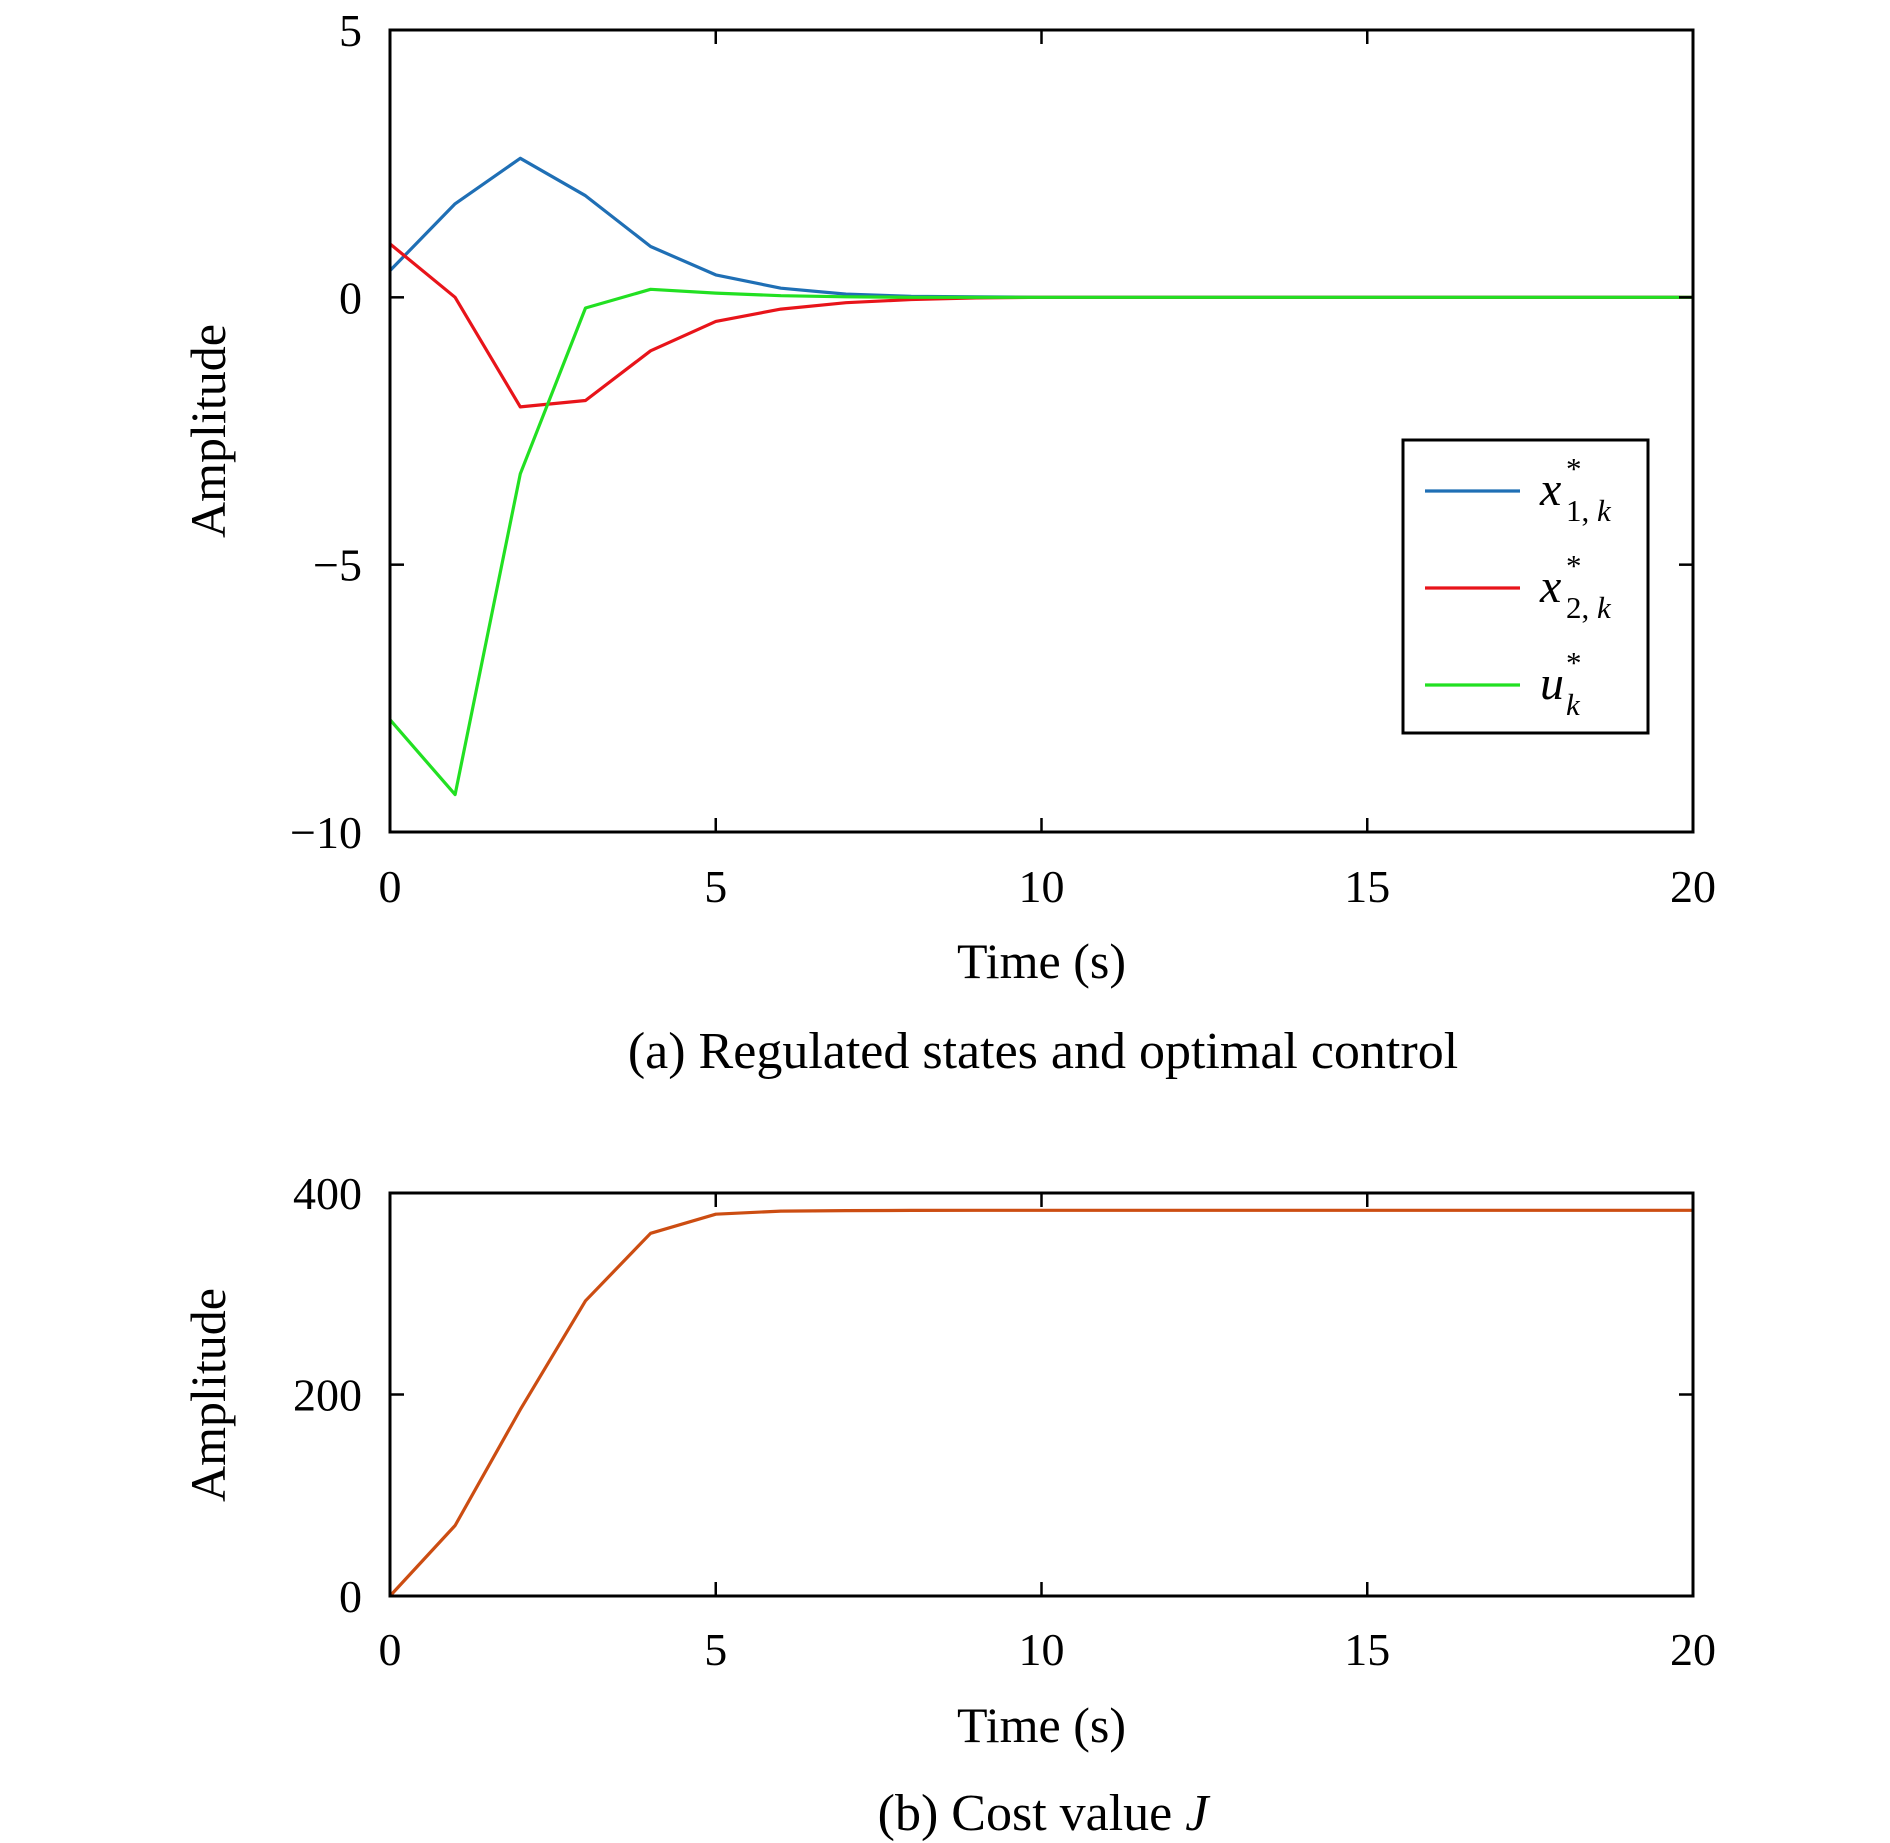 The height and width of the screenshot is (1843, 1890). Describe the element at coordinates (1043, 1051) in the screenshot. I see `panel-caption: (a) Regulated states and optimal control` at that location.